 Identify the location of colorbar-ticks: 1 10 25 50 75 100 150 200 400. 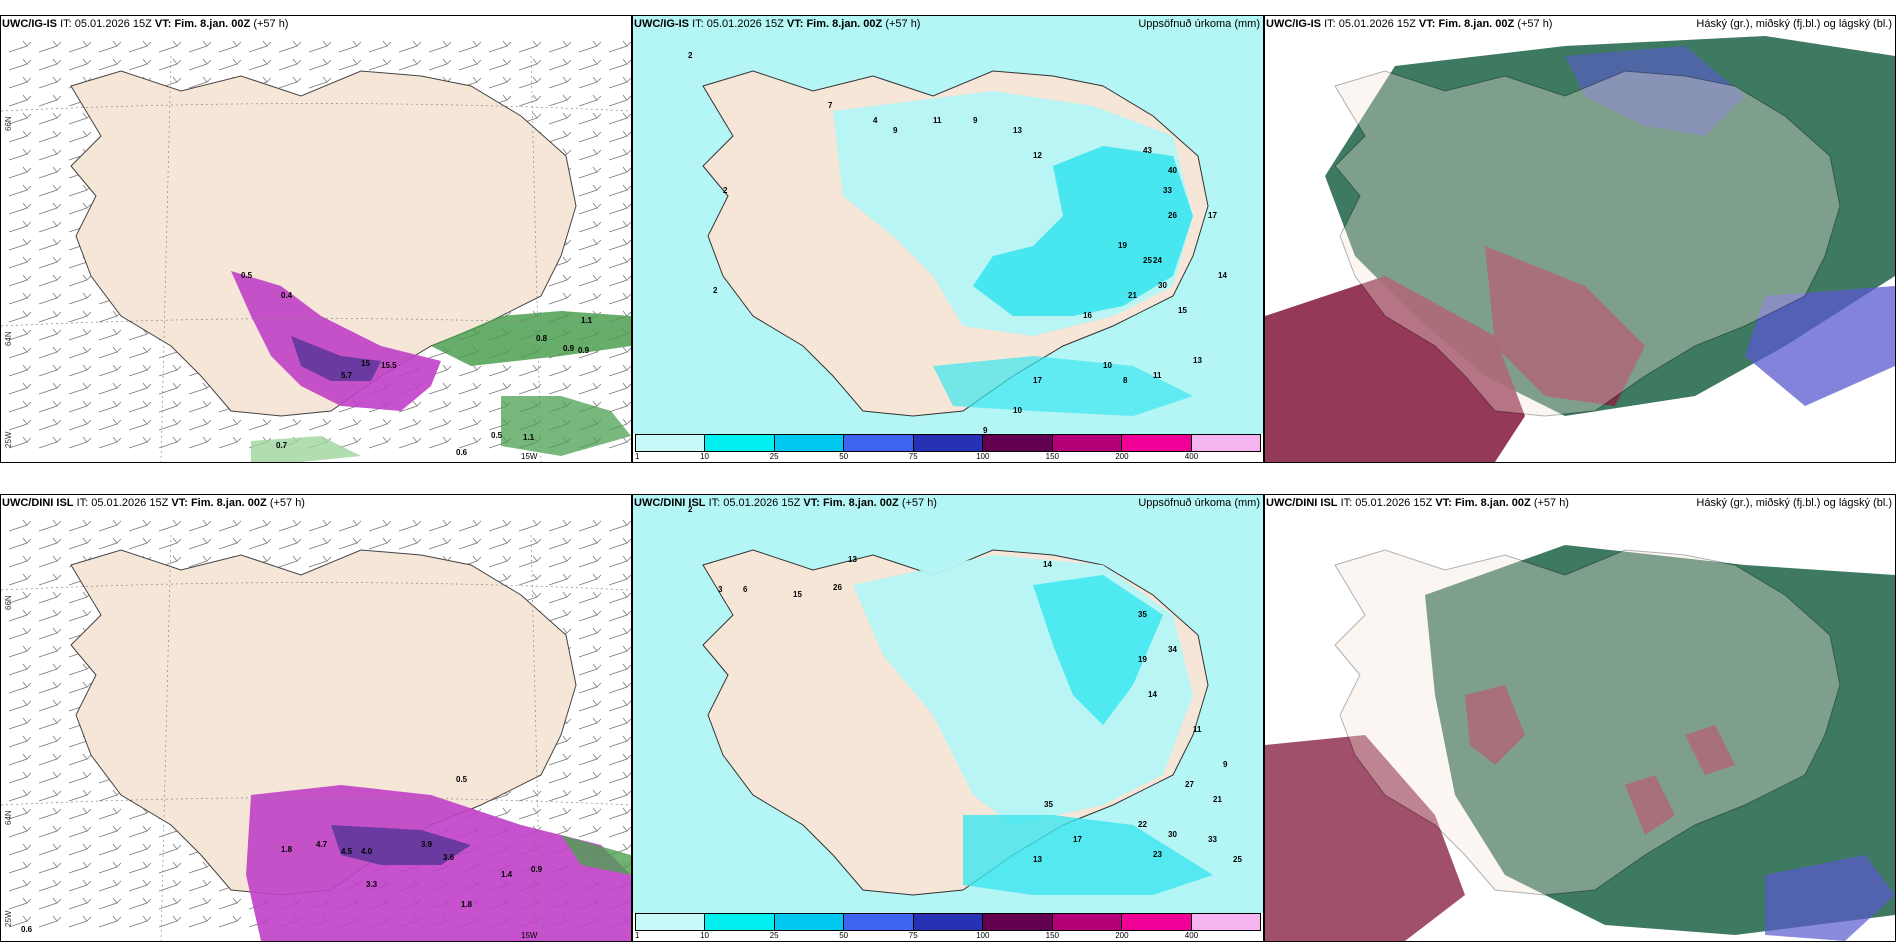
(948, 936).